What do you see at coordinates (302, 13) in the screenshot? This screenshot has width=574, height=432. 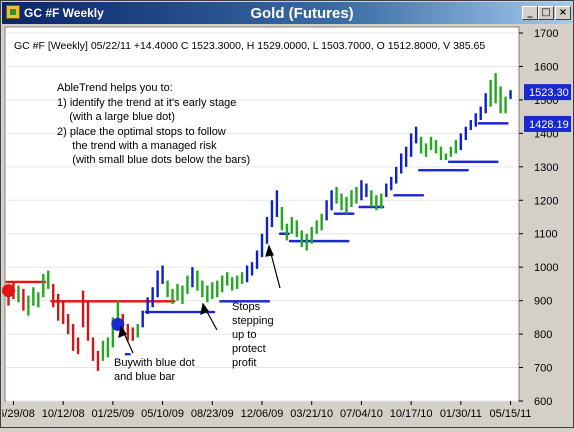 I see `chart-title: Gold (Futures)` at bounding box center [302, 13].